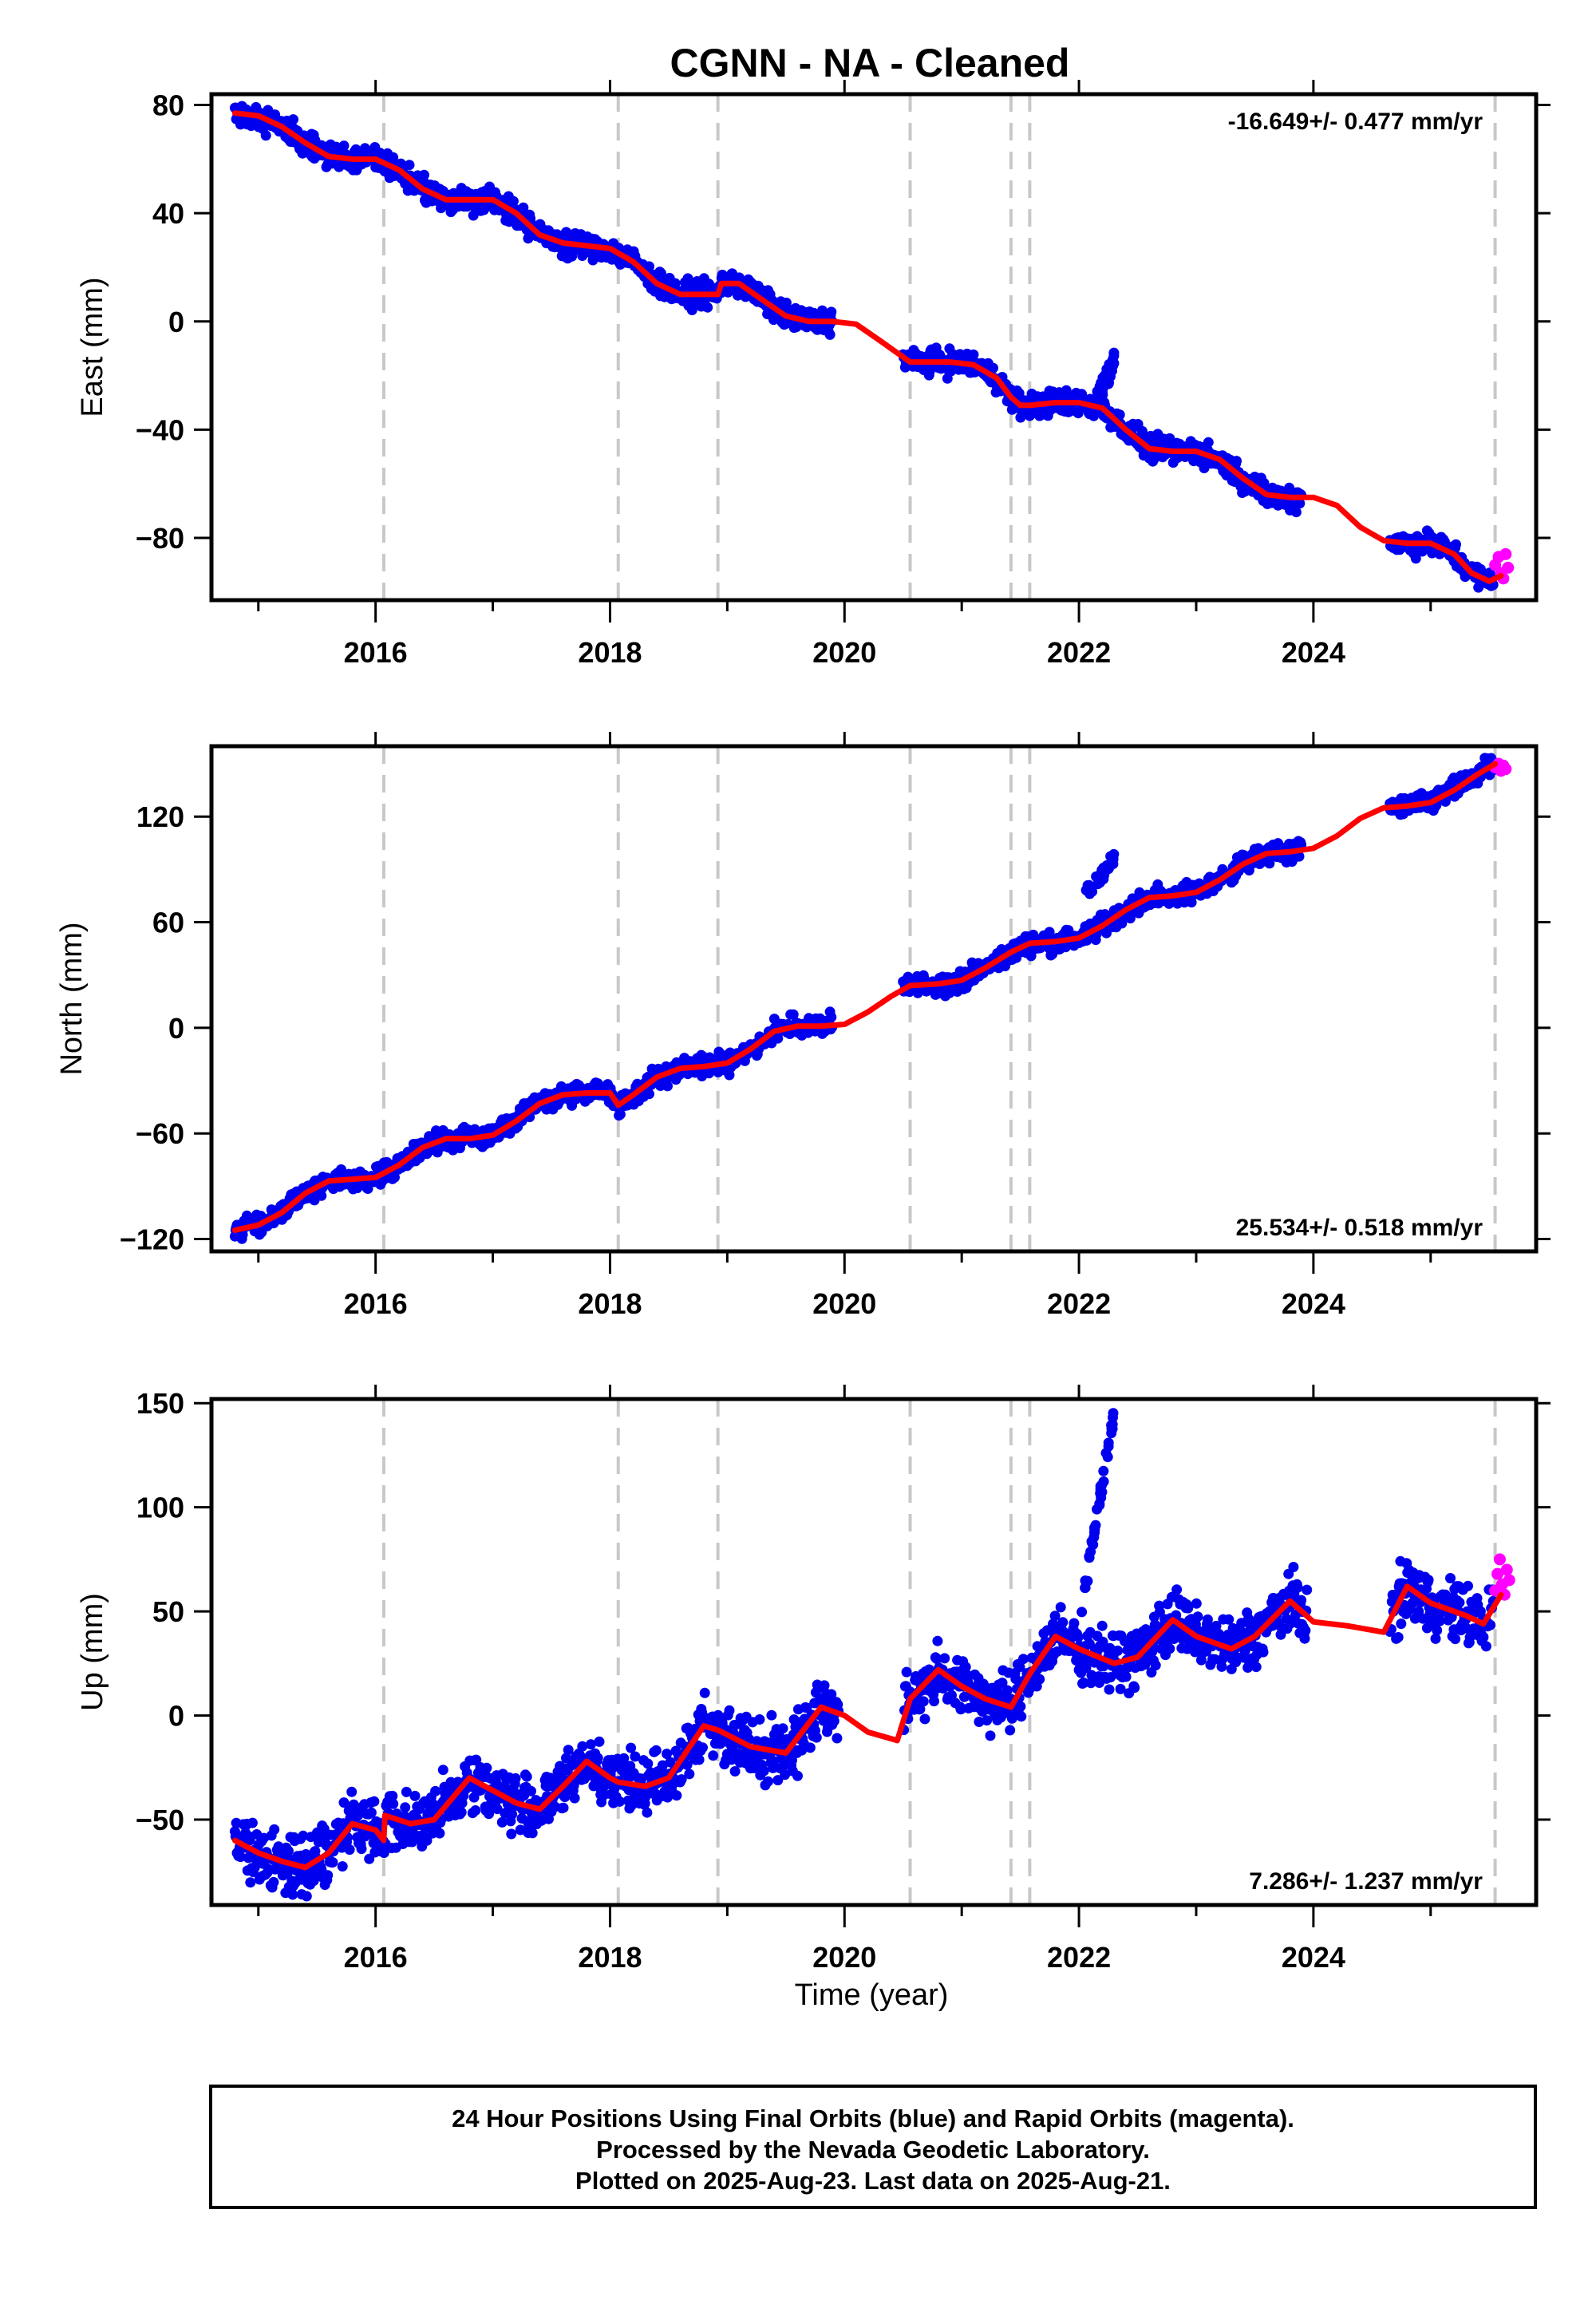  What do you see at coordinates (1079, 1303) in the screenshot?
I see `x-tick-label: 2022` at bounding box center [1079, 1303].